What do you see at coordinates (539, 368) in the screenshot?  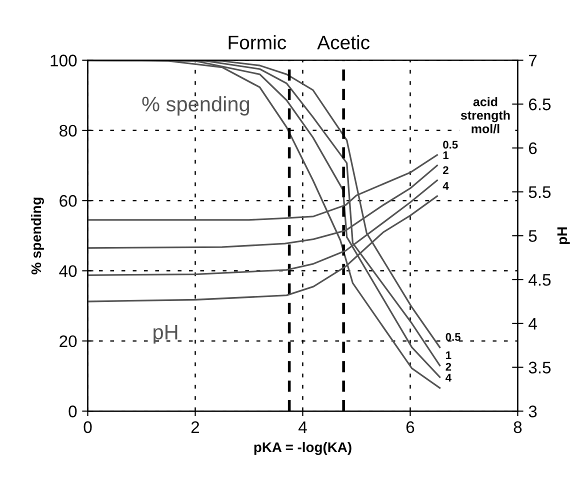 I see `y2-tick-label: 3.5` at bounding box center [539, 368].